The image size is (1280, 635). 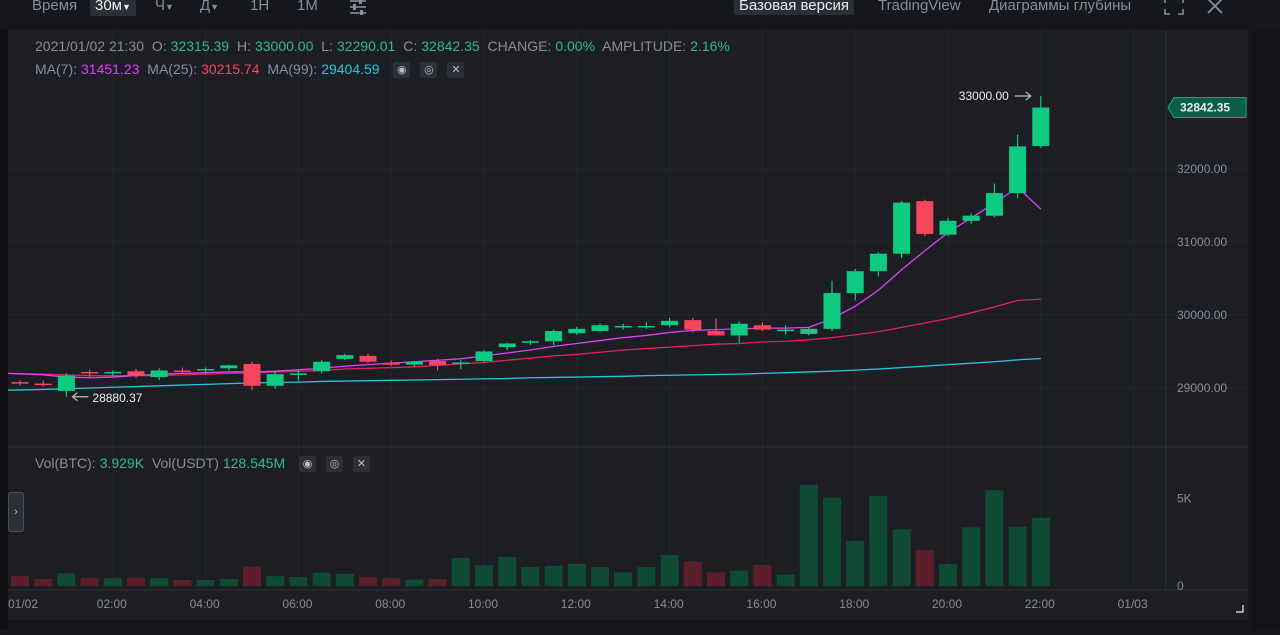 What do you see at coordinates (1215, 10) in the screenshot?
I see `close-icon` at bounding box center [1215, 10].